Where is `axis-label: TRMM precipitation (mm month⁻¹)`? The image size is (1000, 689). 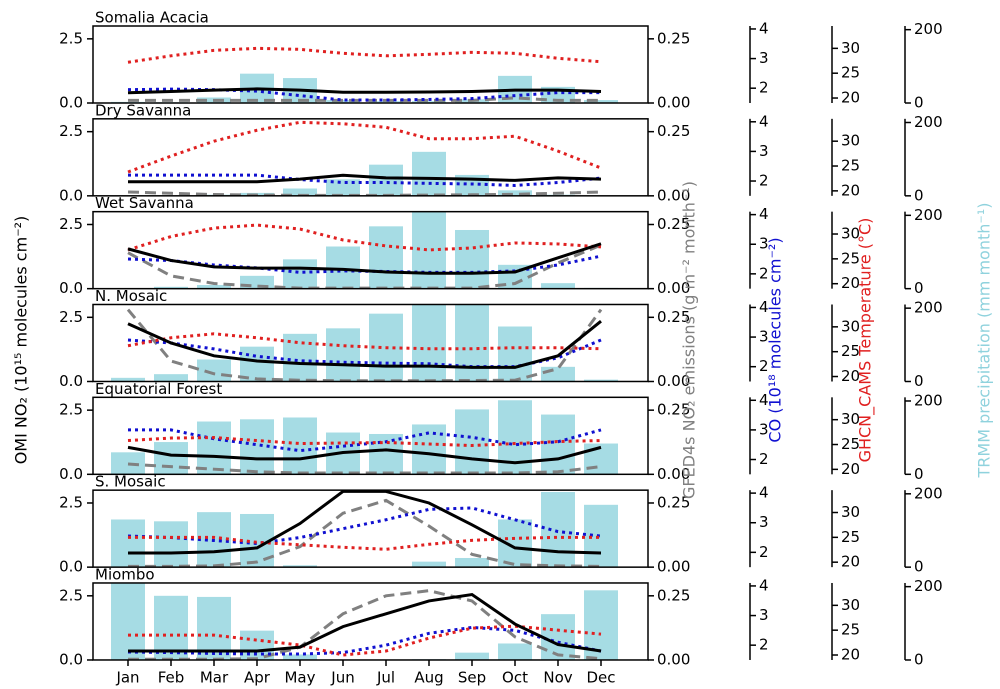
axis-label: TRMM precipitation (mm month⁻¹) is located at coordinates (984, 341).